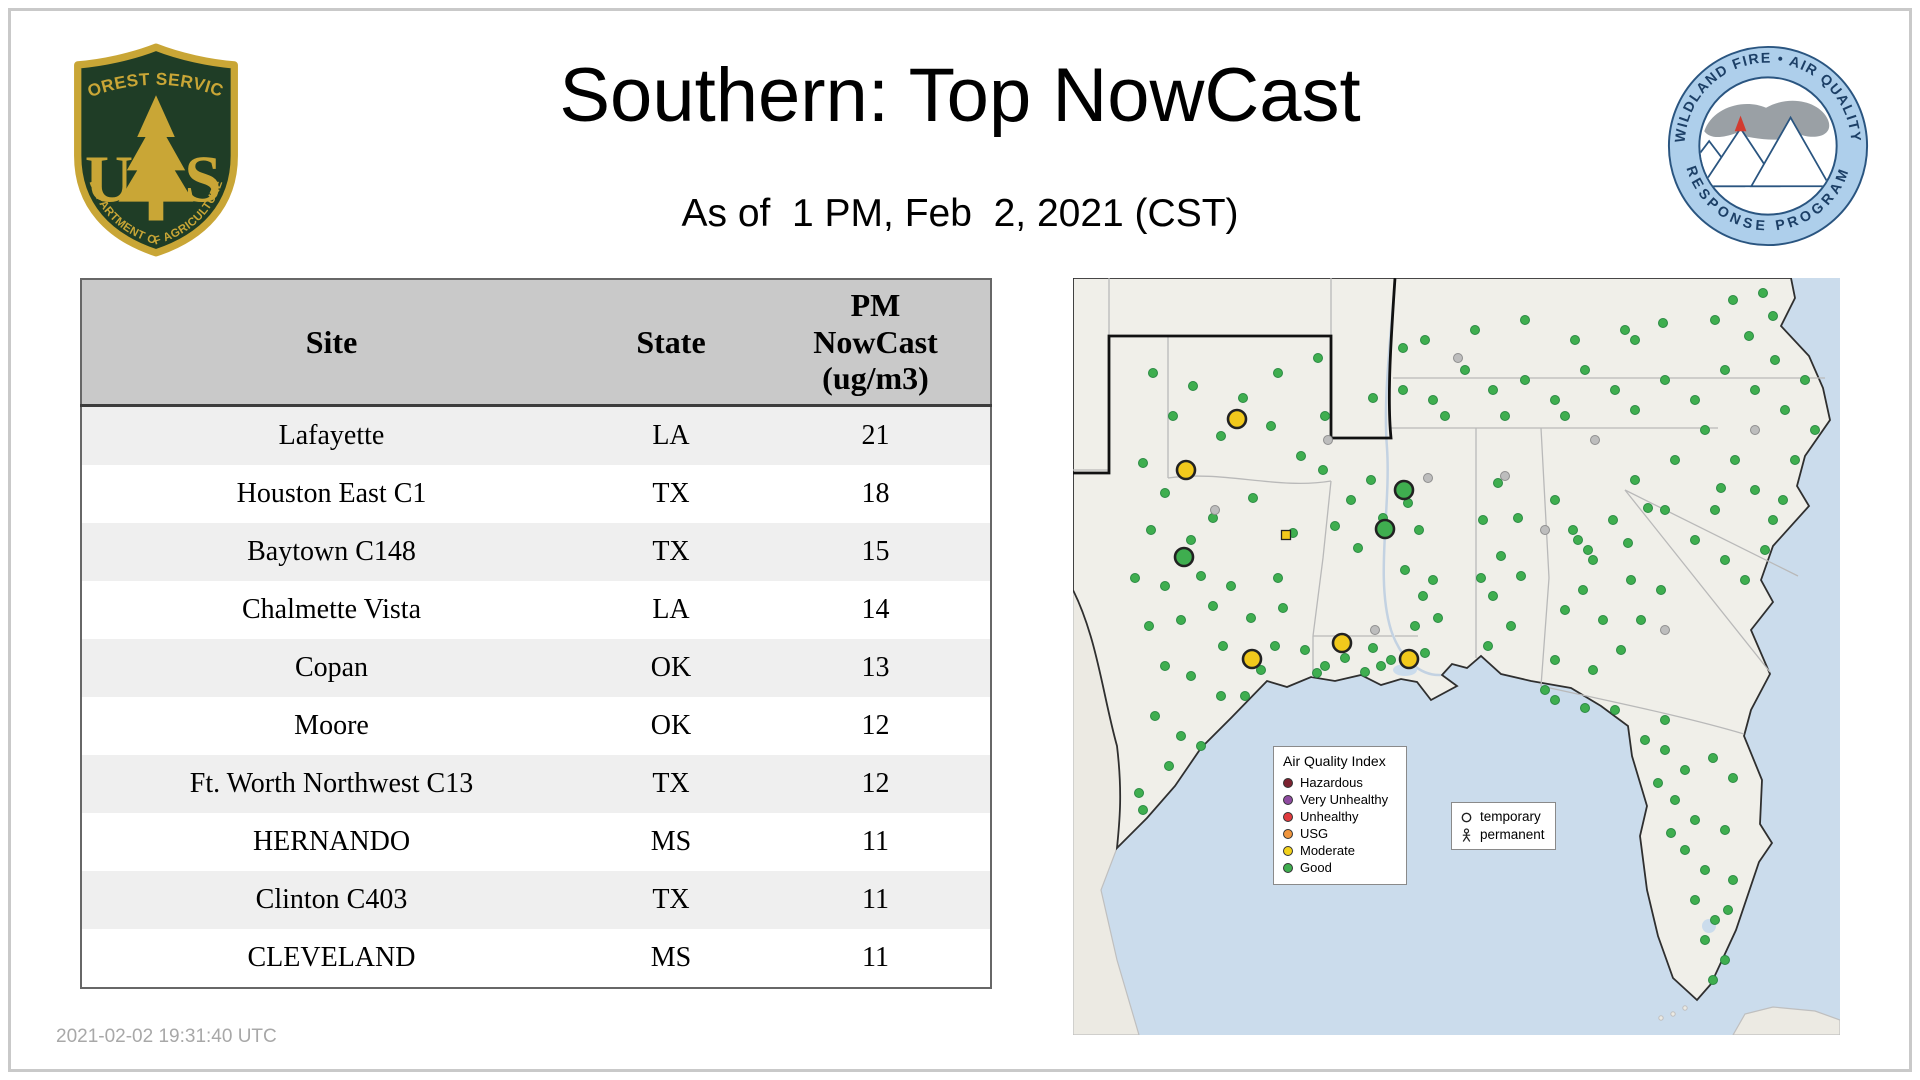 This screenshot has height=1080, width=1920. Describe the element at coordinates (331, 493) in the screenshot. I see `table-cell: Houston East C1` at that location.